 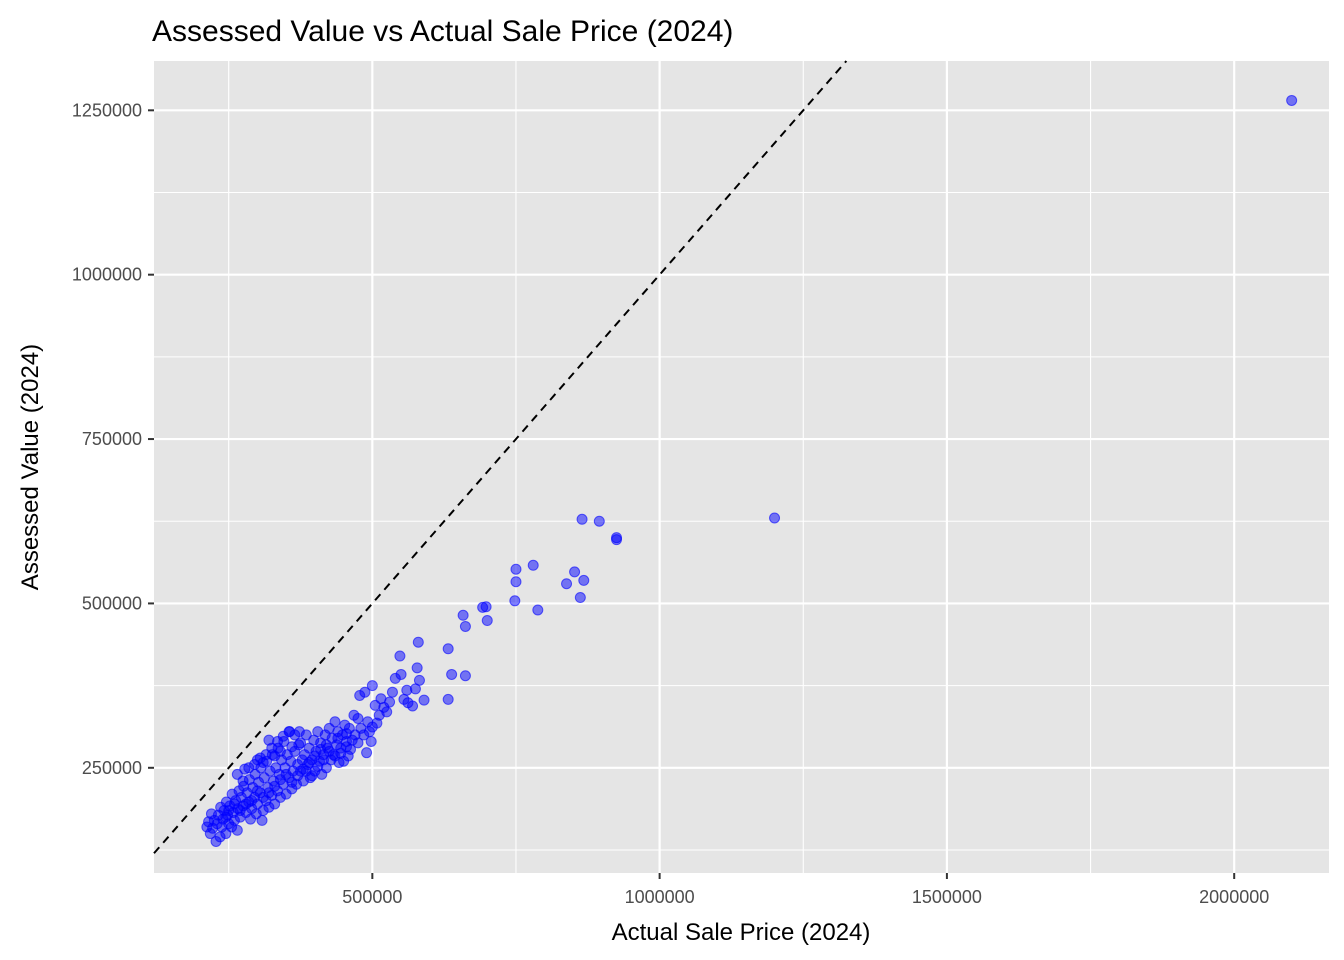 I want to click on y-tick-label: 1250000, so click(x=107, y=110).